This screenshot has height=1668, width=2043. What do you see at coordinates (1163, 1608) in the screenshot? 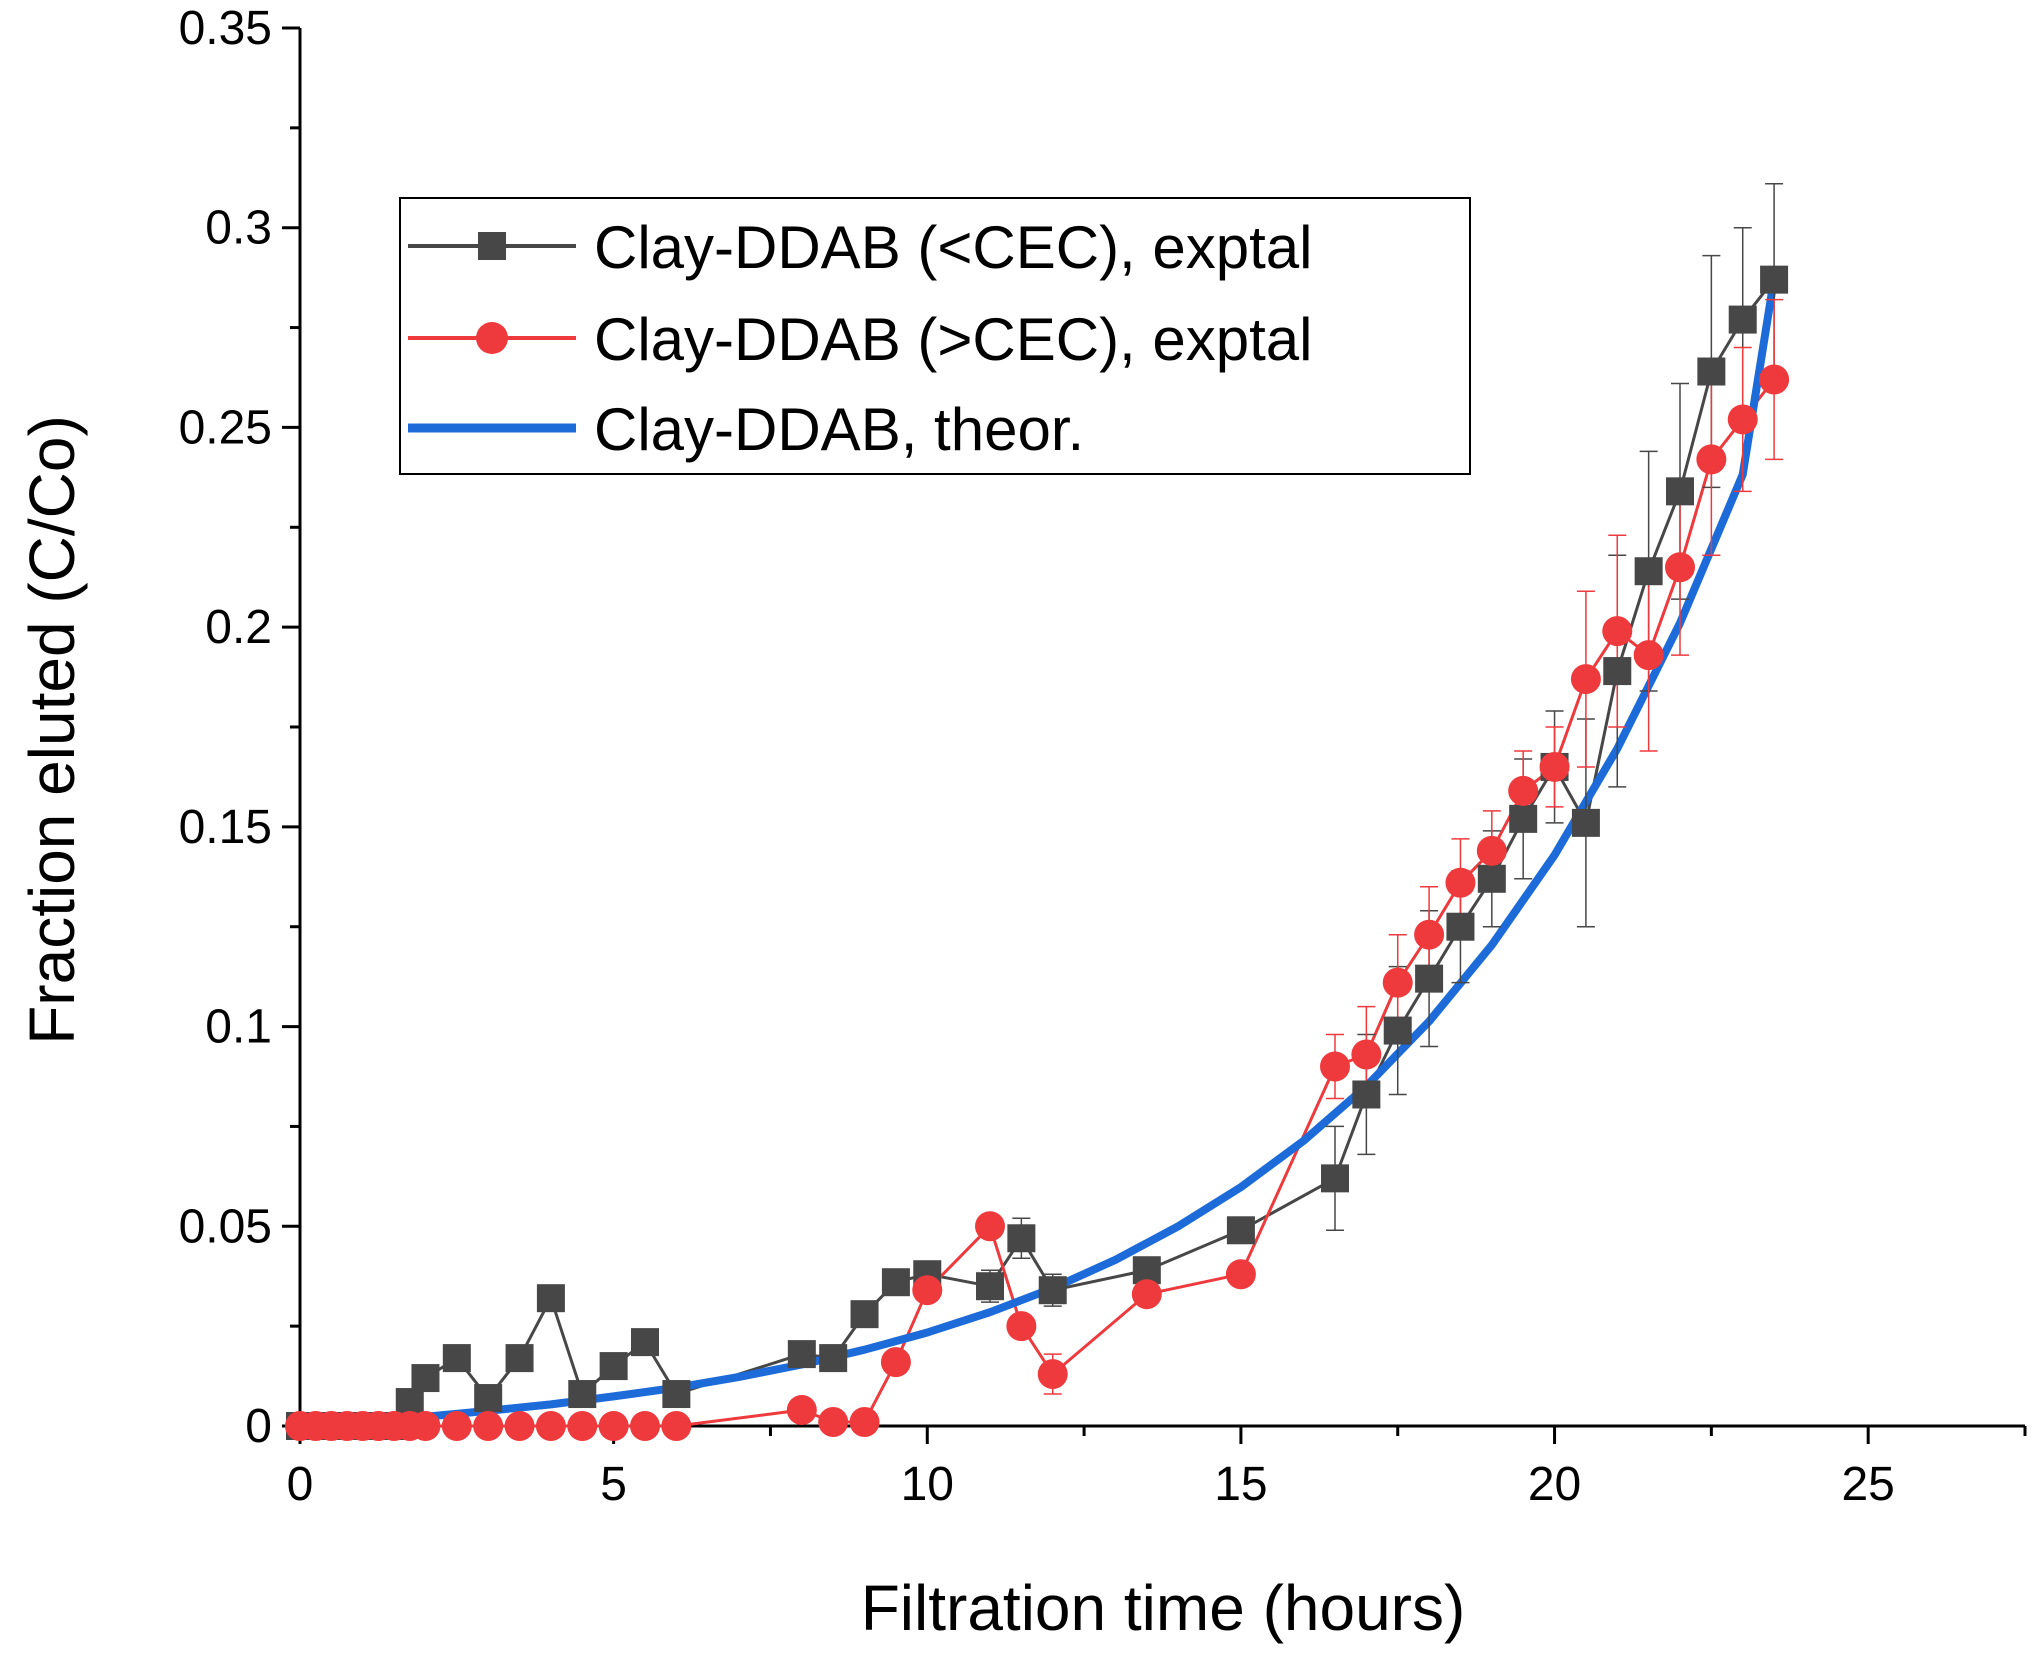
I see `x-axis-title: Filtration time (hours)` at bounding box center [1163, 1608].